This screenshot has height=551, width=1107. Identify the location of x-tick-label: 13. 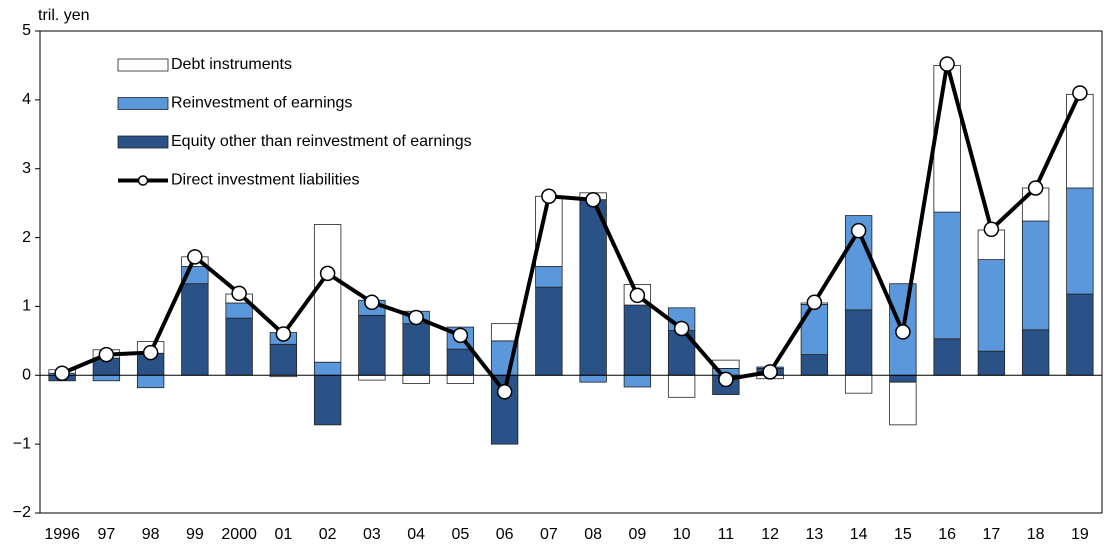
(814, 534).